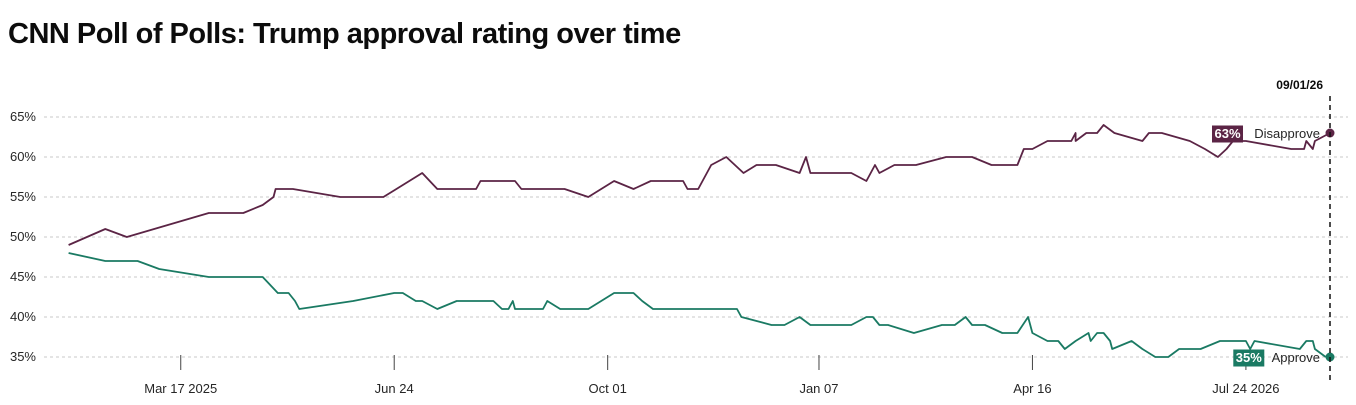 The height and width of the screenshot is (405, 1356). I want to click on value-badge-text-disapprove: 63%, so click(1227, 133).